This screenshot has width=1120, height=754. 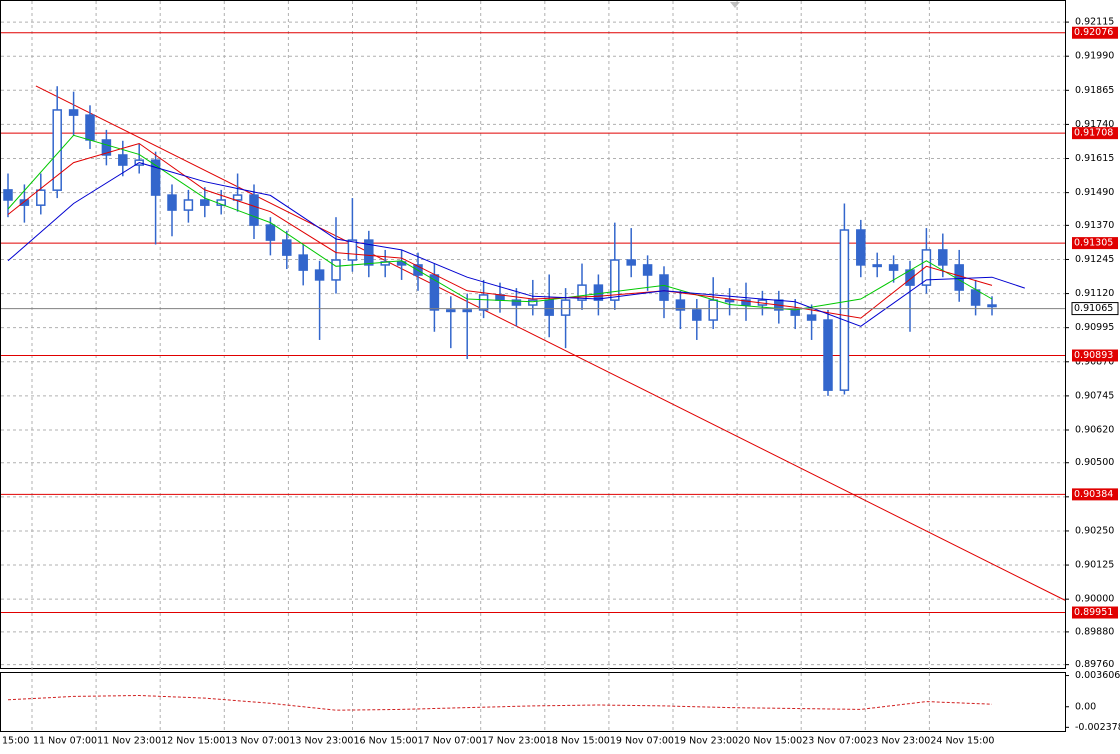 What do you see at coordinates (834, 741) in the screenshot?
I see `x-tick-label: 23 Nov 07:00` at bounding box center [834, 741].